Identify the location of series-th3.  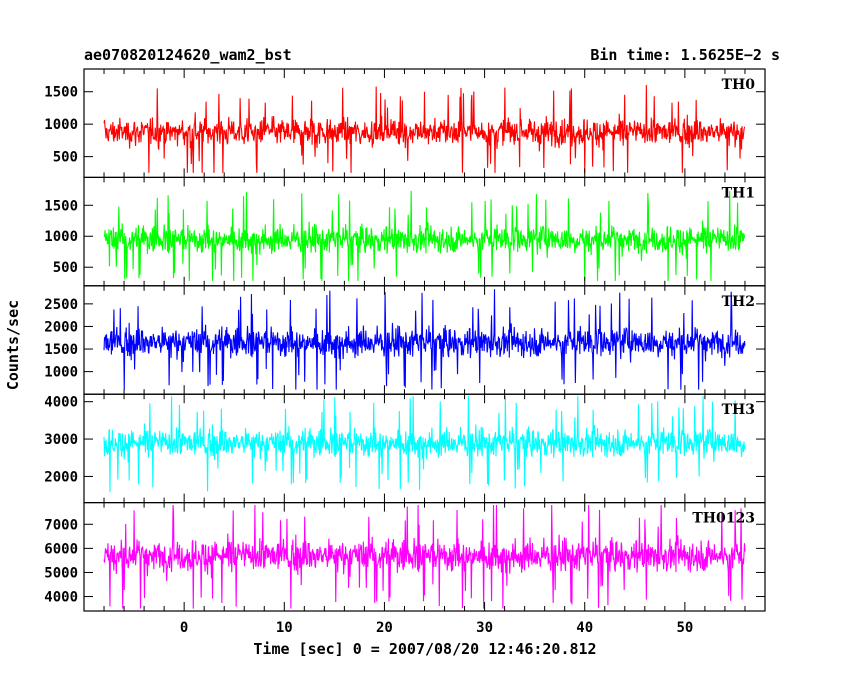
(424, 444).